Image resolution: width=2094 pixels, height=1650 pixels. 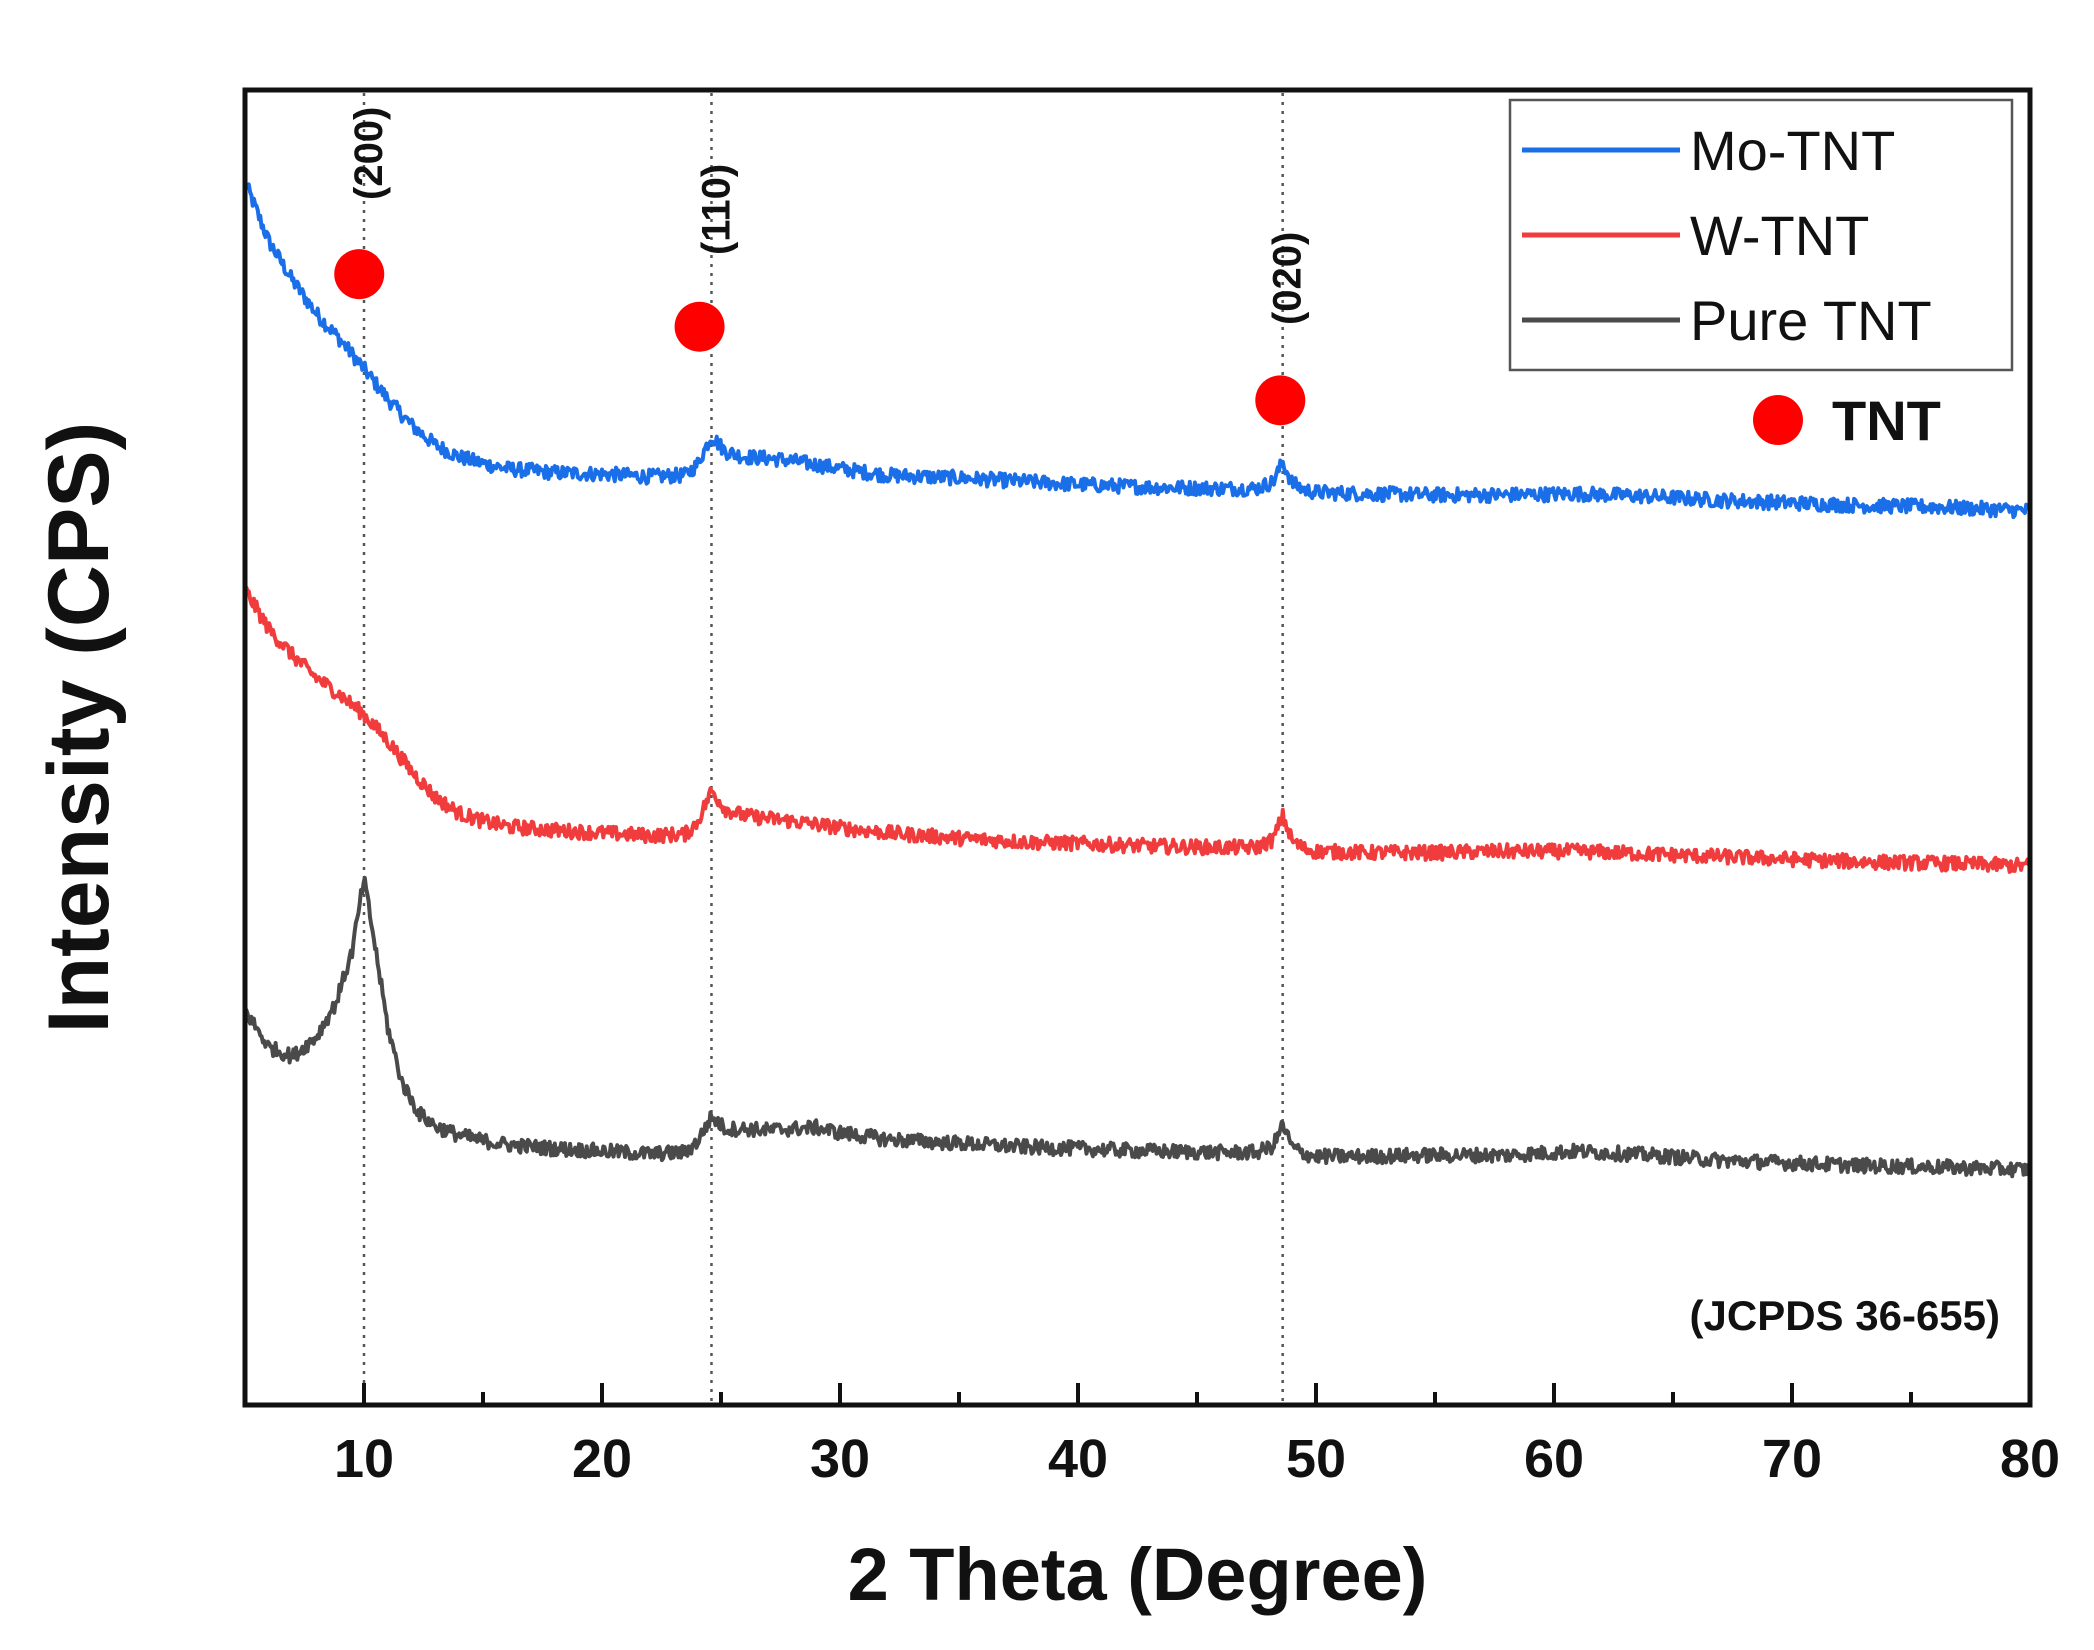 I want to click on legend-label: Pure TNT, so click(x=1811, y=320).